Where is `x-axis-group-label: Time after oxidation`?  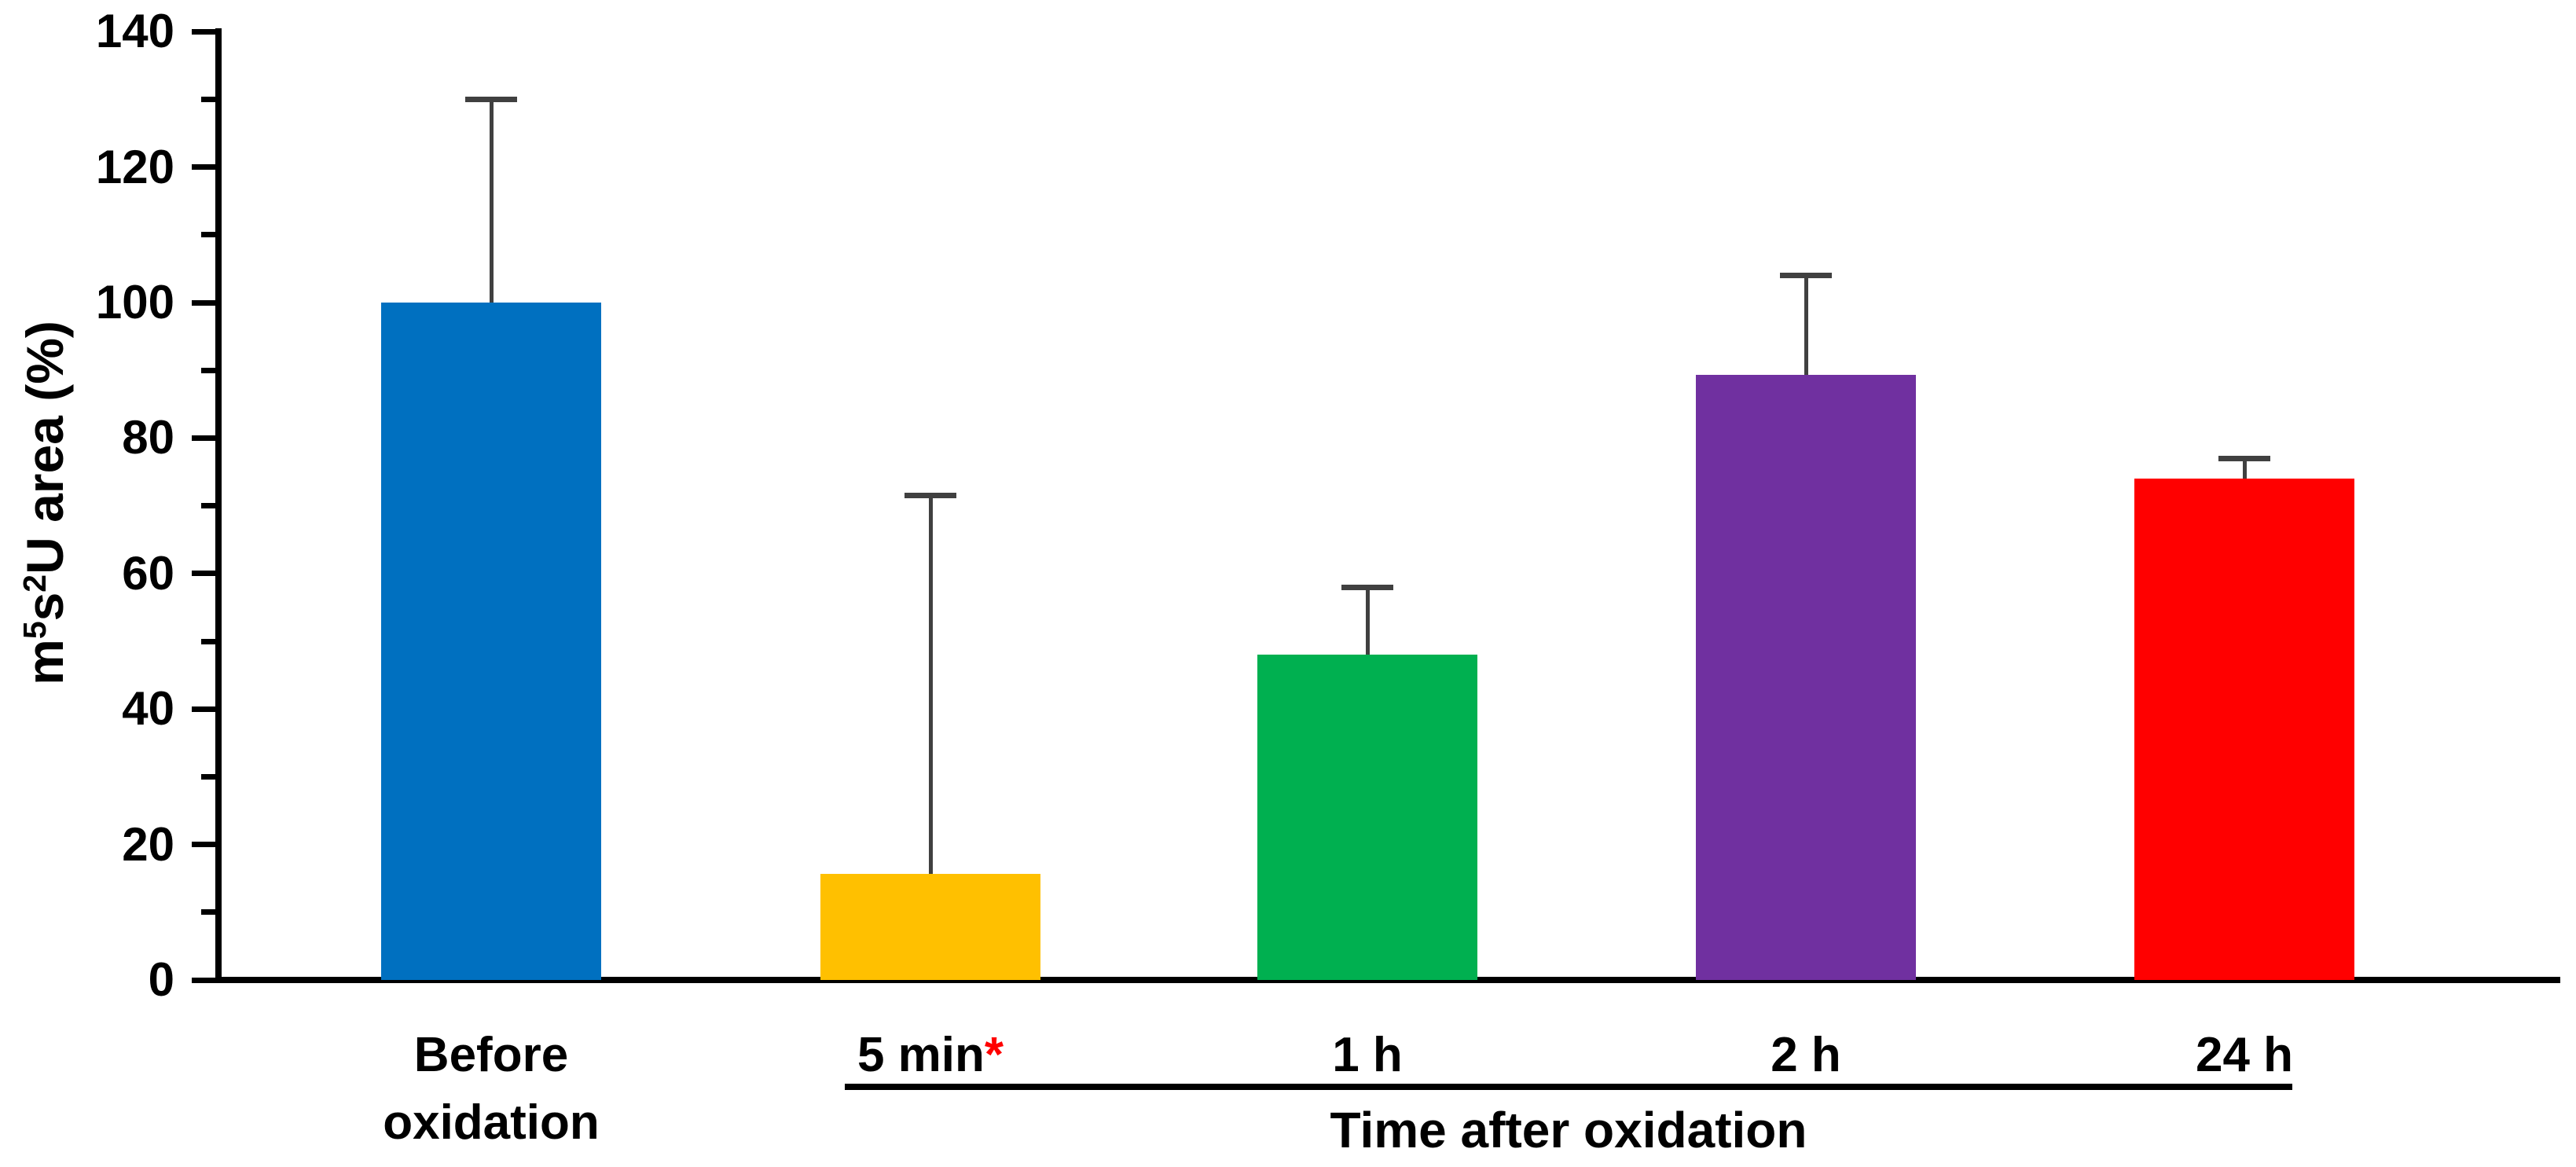
x-axis-group-label: Time after oxidation is located at coordinates (1568, 1130).